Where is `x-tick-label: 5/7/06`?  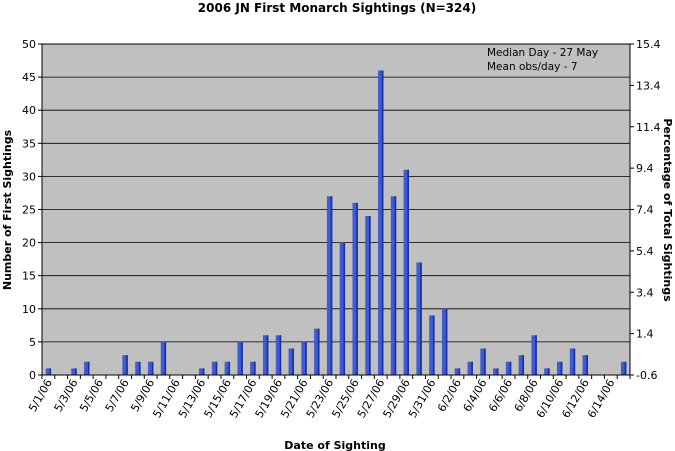 x-tick-label: 5/7/06 is located at coordinates (117, 395).